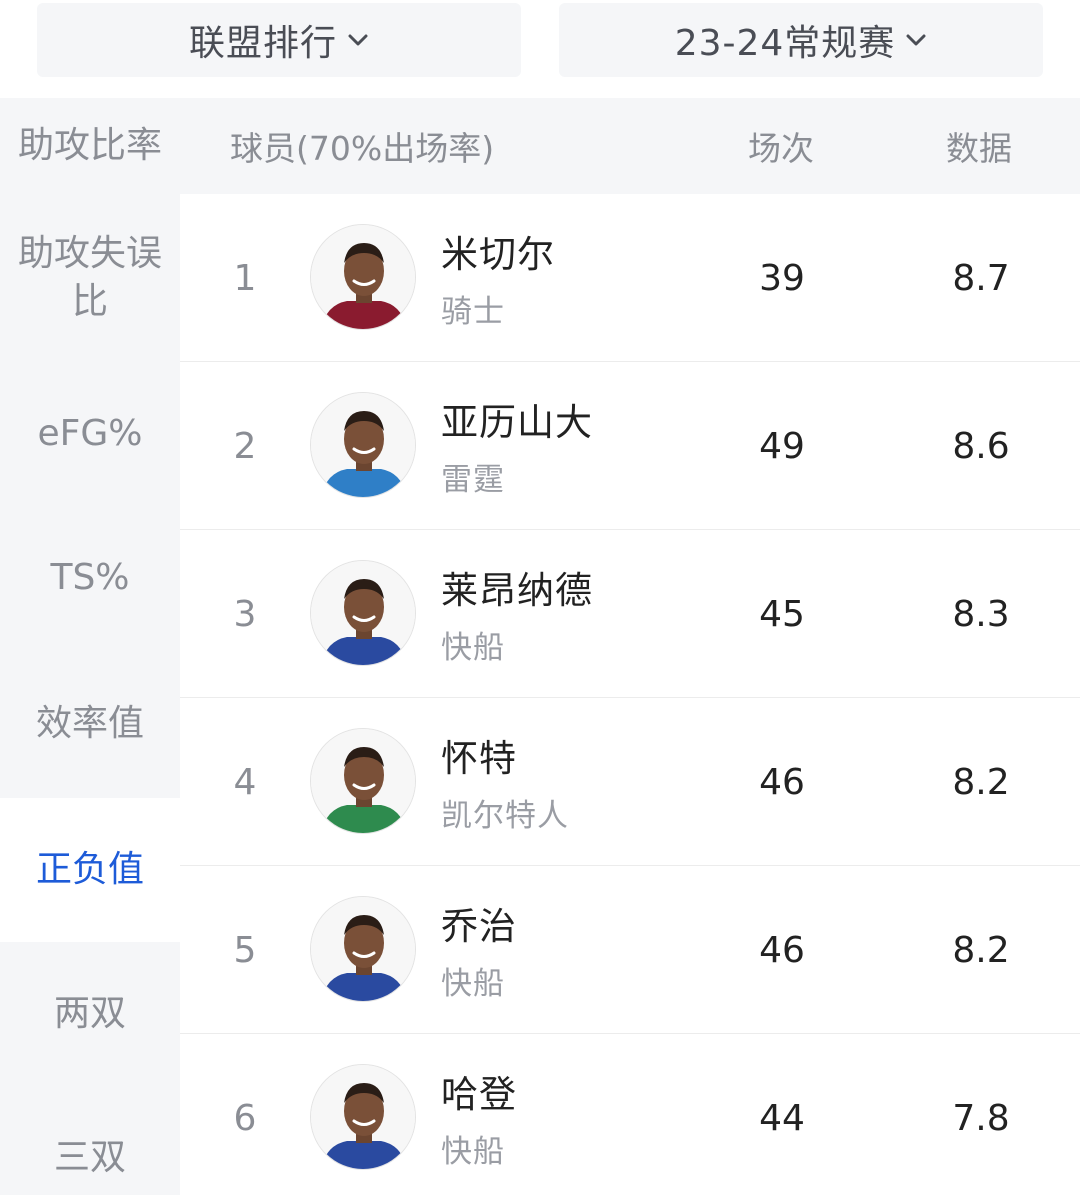 The height and width of the screenshot is (1195, 1080). I want to click on sidebar-item-label: 助攻比率, so click(89, 145).